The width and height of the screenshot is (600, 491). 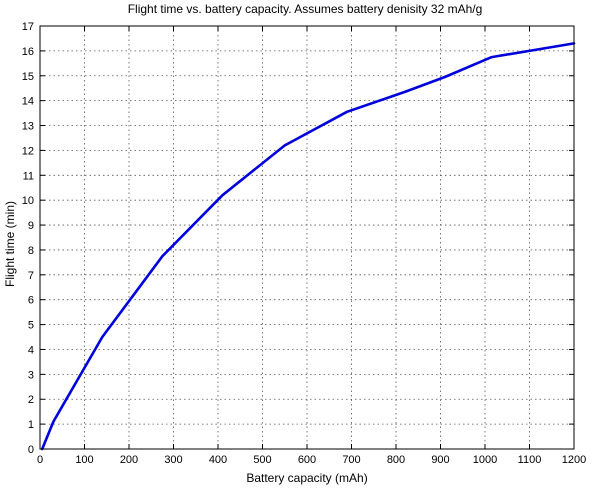 What do you see at coordinates (28, 127) in the screenshot?
I see `y-tick-label: 13` at bounding box center [28, 127].